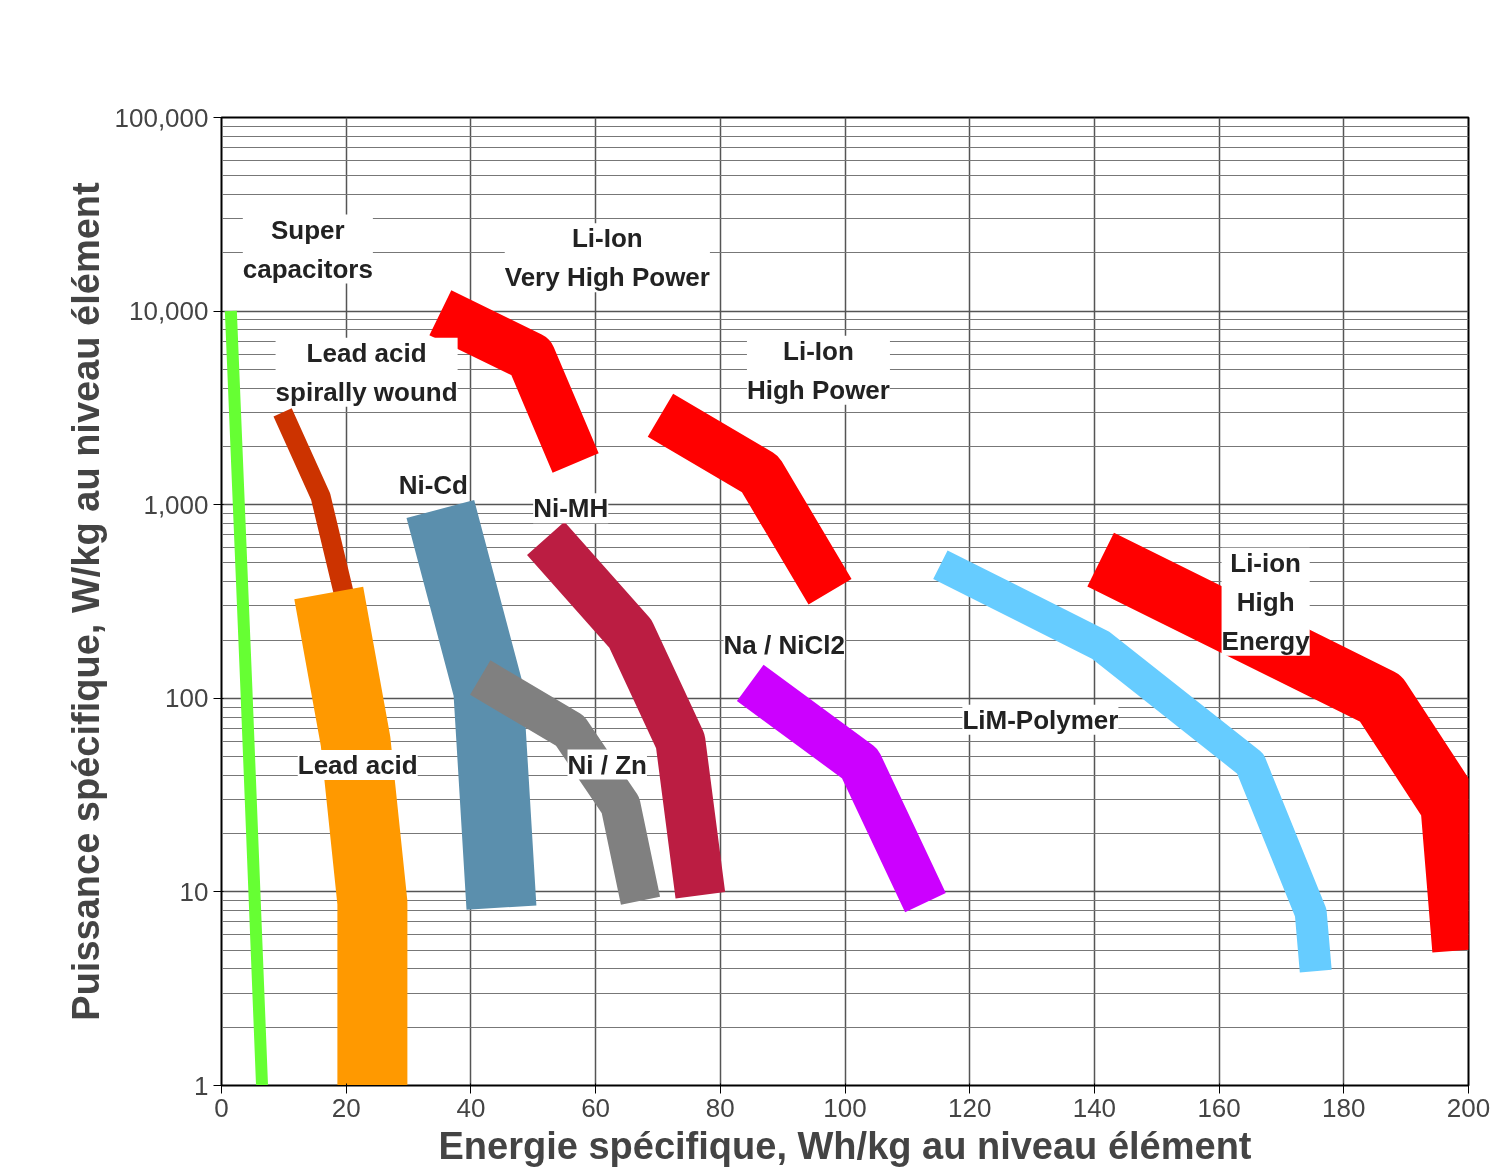 The height and width of the screenshot is (1169, 1506). What do you see at coordinates (845, 1107) in the screenshot?
I see `x-tick-label: 100` at bounding box center [845, 1107].